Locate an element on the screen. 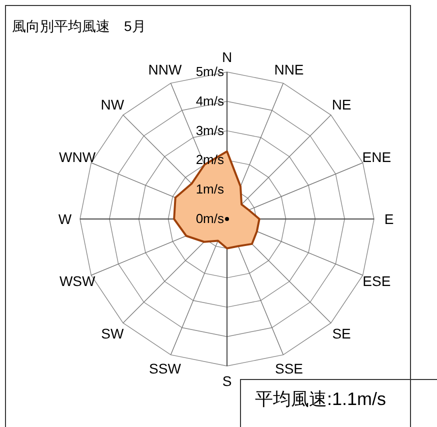 The height and width of the screenshot is (427, 437). category-label: SE is located at coordinates (341, 334).